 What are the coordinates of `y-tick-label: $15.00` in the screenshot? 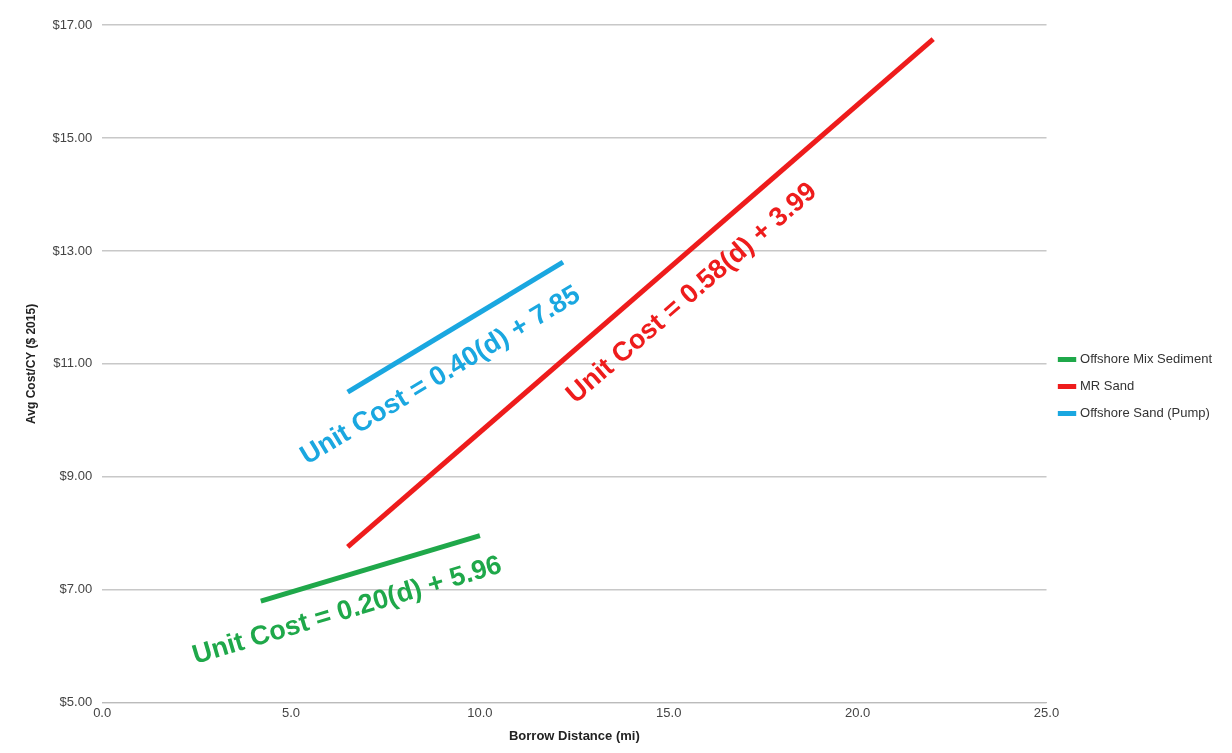 It's located at (72, 137).